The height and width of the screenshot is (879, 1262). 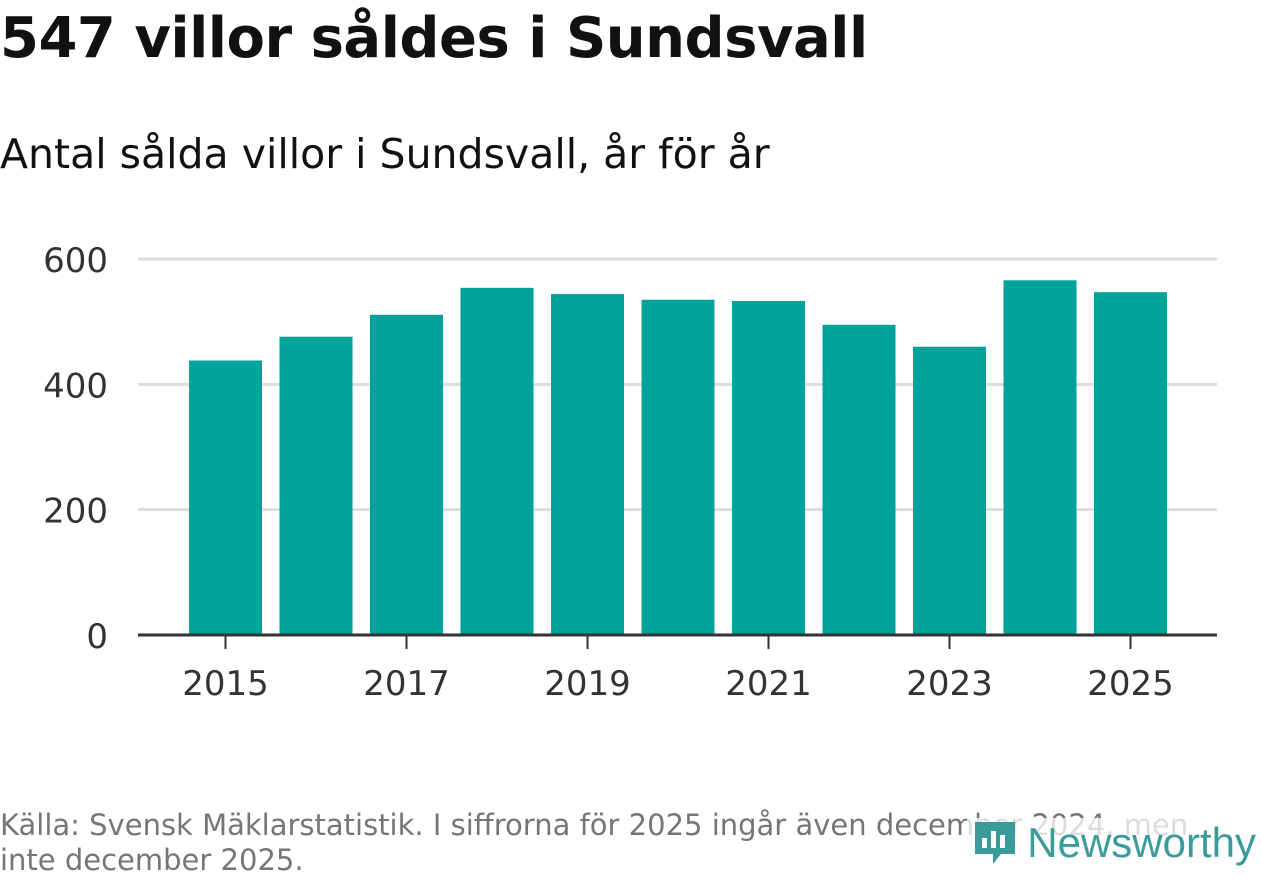 I want to click on bar-2018, so click(x=497, y=461).